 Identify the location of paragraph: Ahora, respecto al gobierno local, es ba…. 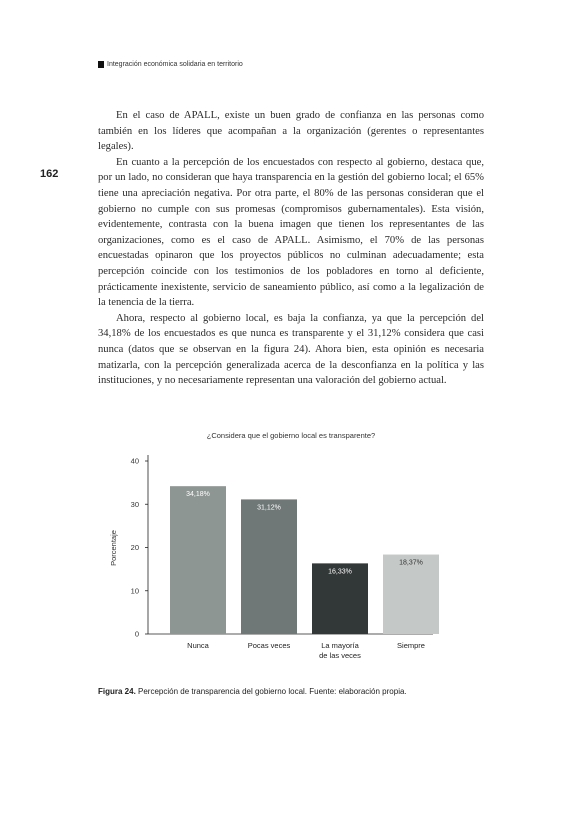
(291, 349).